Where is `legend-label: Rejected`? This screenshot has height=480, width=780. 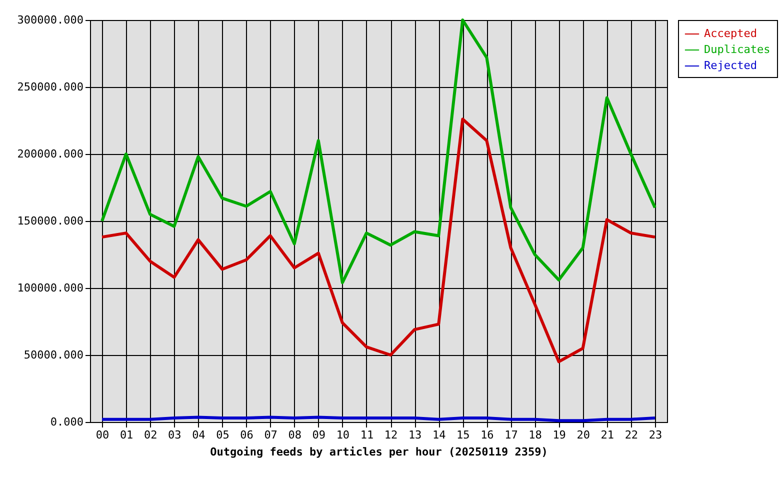 legend-label: Rejected is located at coordinates (730, 65).